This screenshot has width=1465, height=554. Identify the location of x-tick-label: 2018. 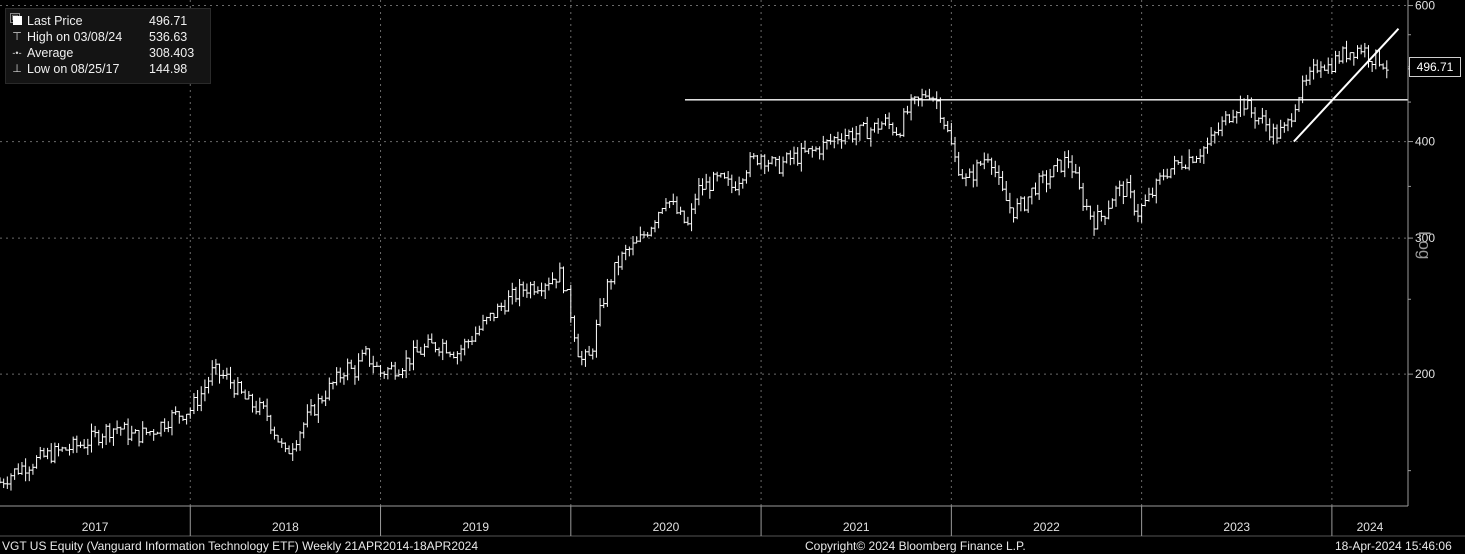
(285, 527).